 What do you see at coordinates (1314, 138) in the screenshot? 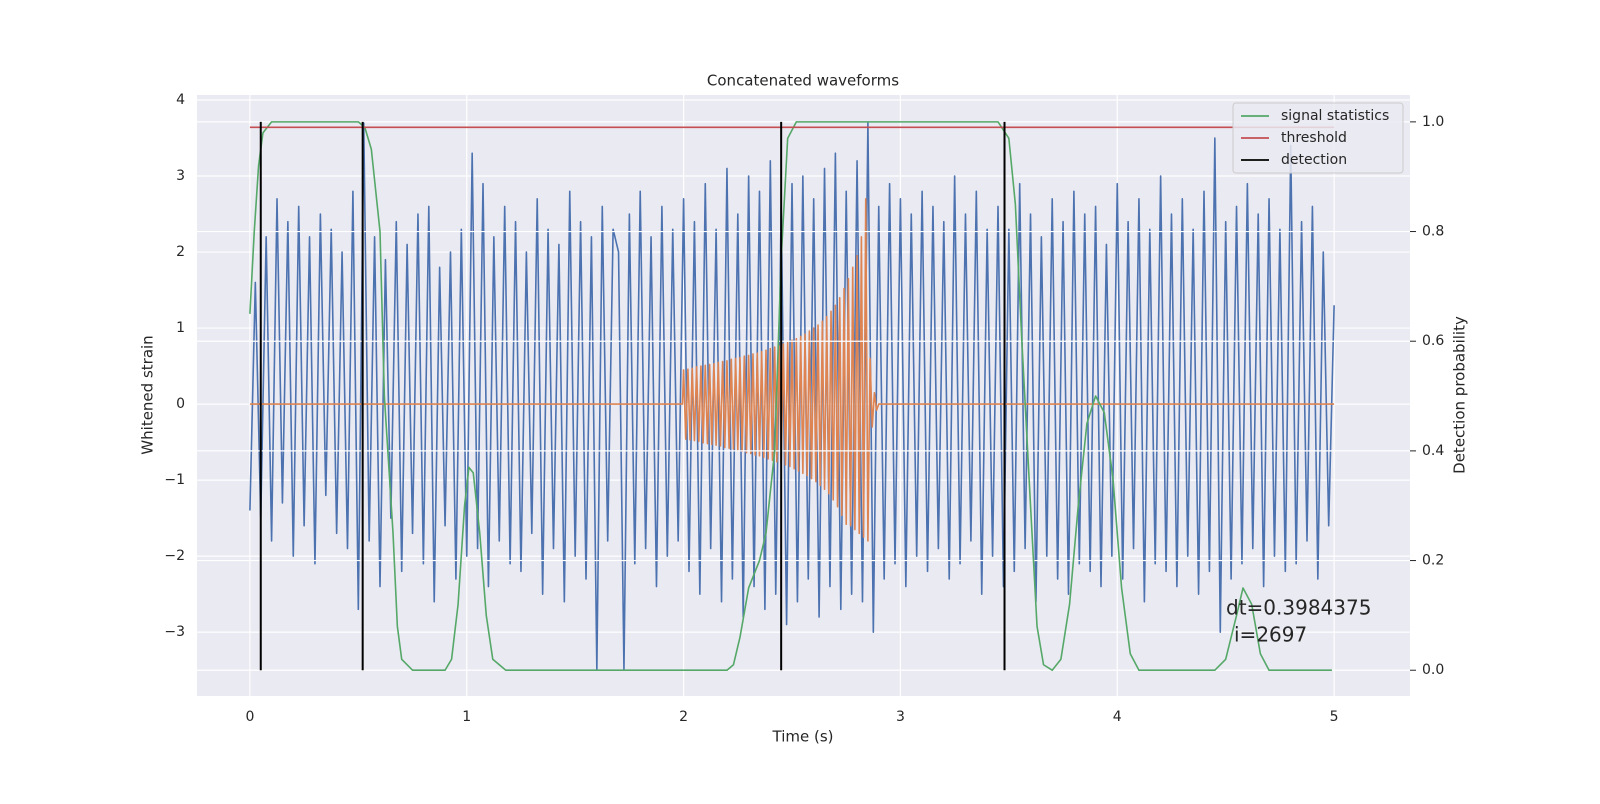
I see `legend-label: threshold` at bounding box center [1314, 138].